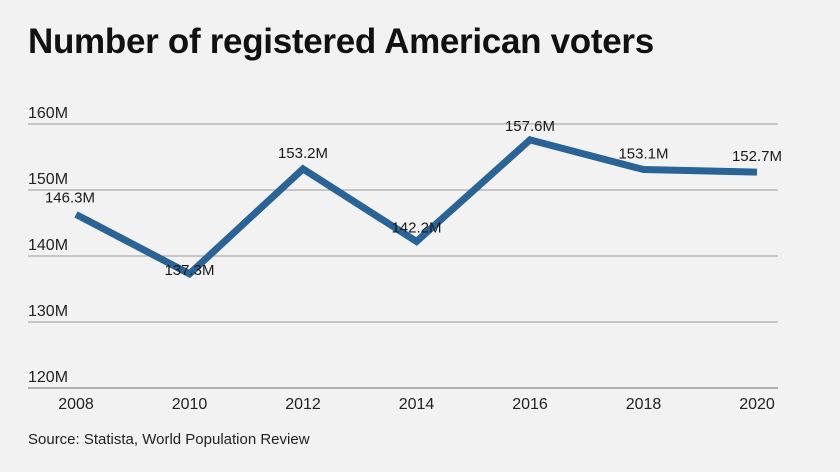 The height and width of the screenshot is (472, 840). Describe the element at coordinates (303, 153) in the screenshot. I see `data-label-2012: 153.2M` at that location.